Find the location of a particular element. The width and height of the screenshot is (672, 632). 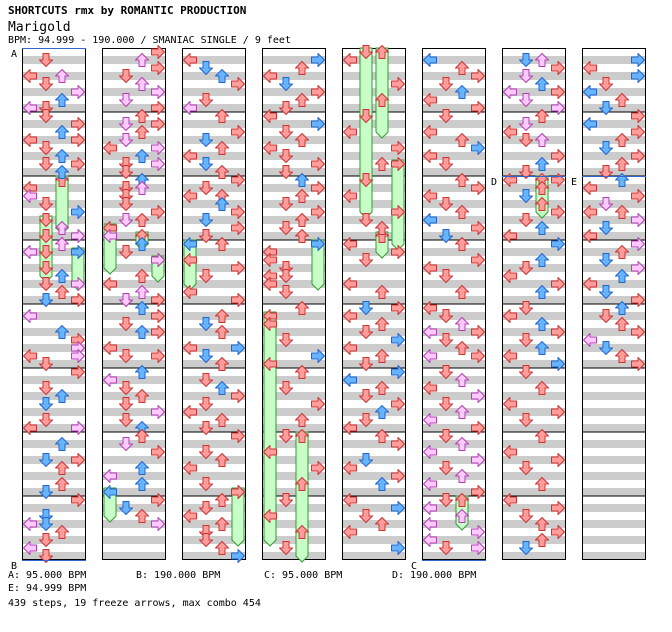

freeze-arrow-body is located at coordinates (270, 429).